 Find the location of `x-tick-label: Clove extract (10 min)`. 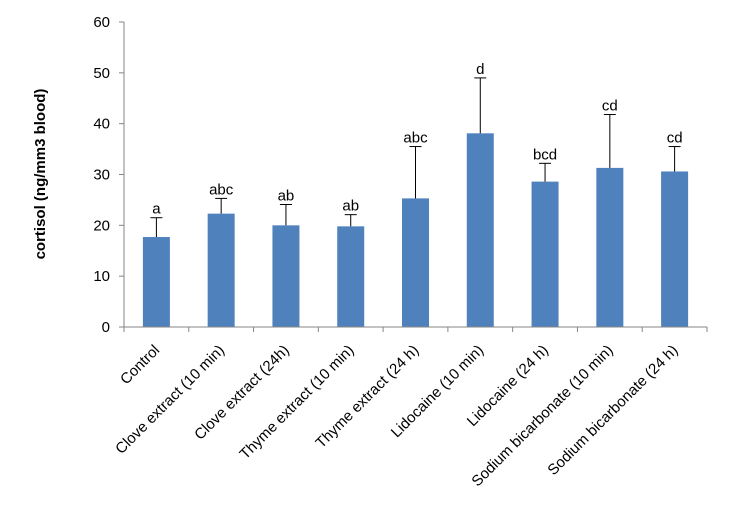

x-tick-label: Clove extract (10 min) is located at coordinates (170, 400).